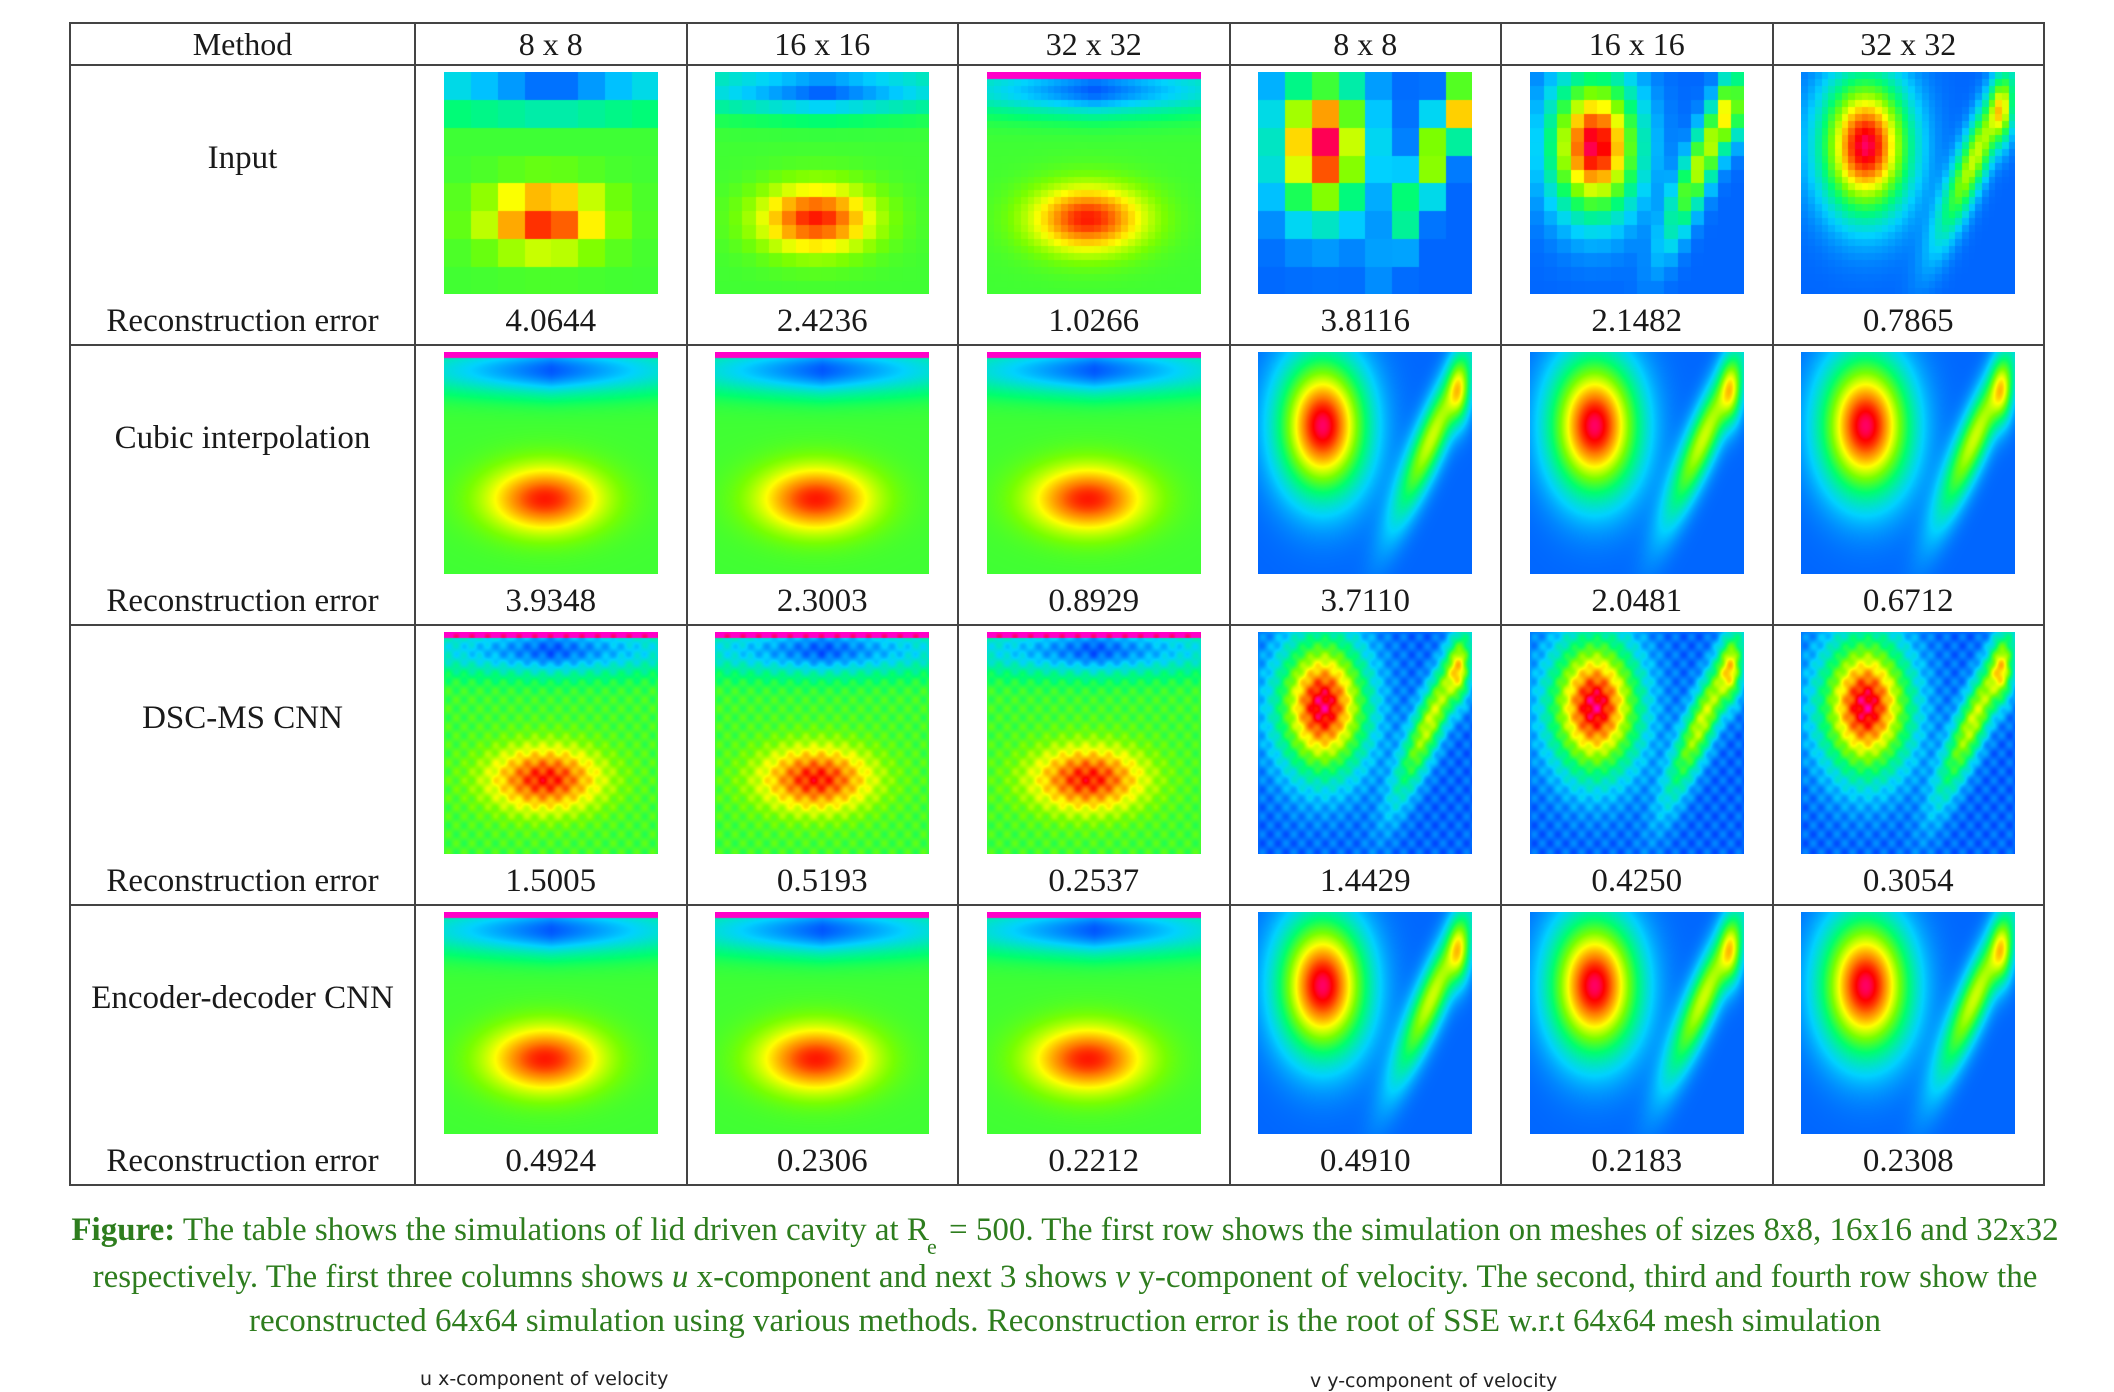 This screenshot has height=1392, width=2114. I want to click on header-v-32x32: 32 x 32, so click(1908, 44).